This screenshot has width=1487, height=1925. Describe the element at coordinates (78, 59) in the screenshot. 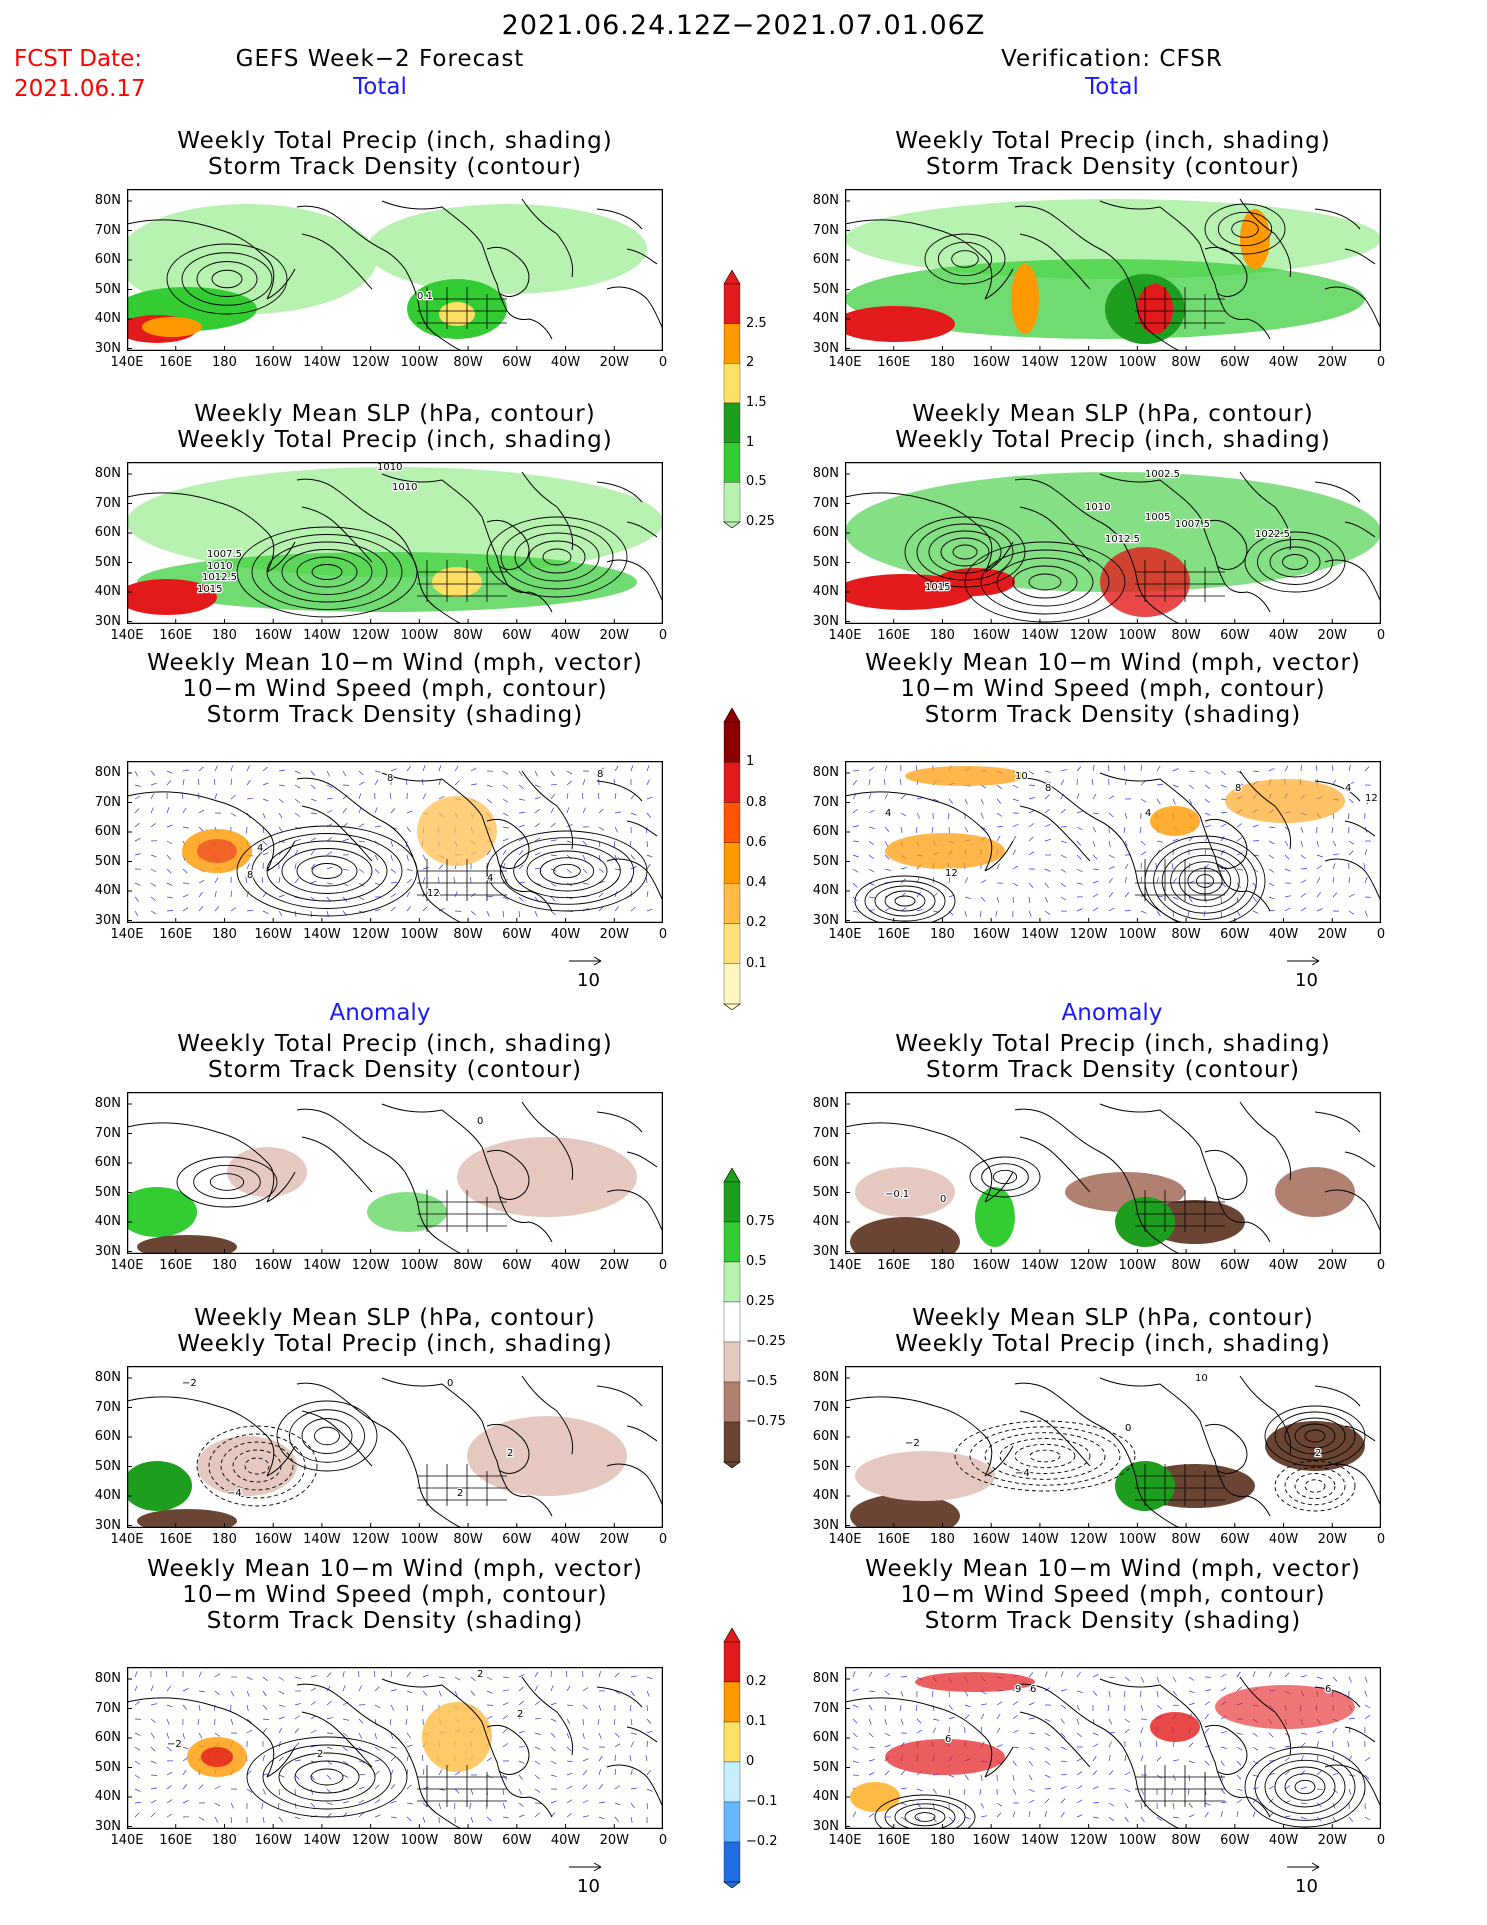

I see `fcst-date-label: FCST Date:` at that location.